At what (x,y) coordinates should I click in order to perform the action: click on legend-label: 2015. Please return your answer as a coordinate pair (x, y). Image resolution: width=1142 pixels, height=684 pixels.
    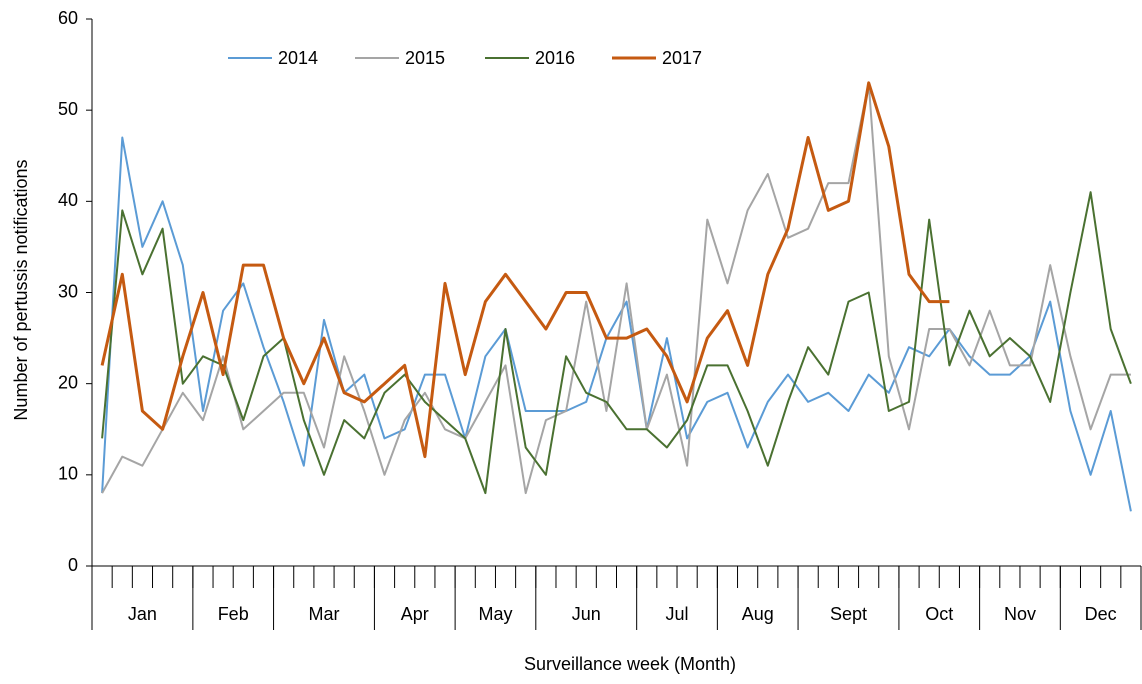
    Looking at the image, I should click on (425, 58).